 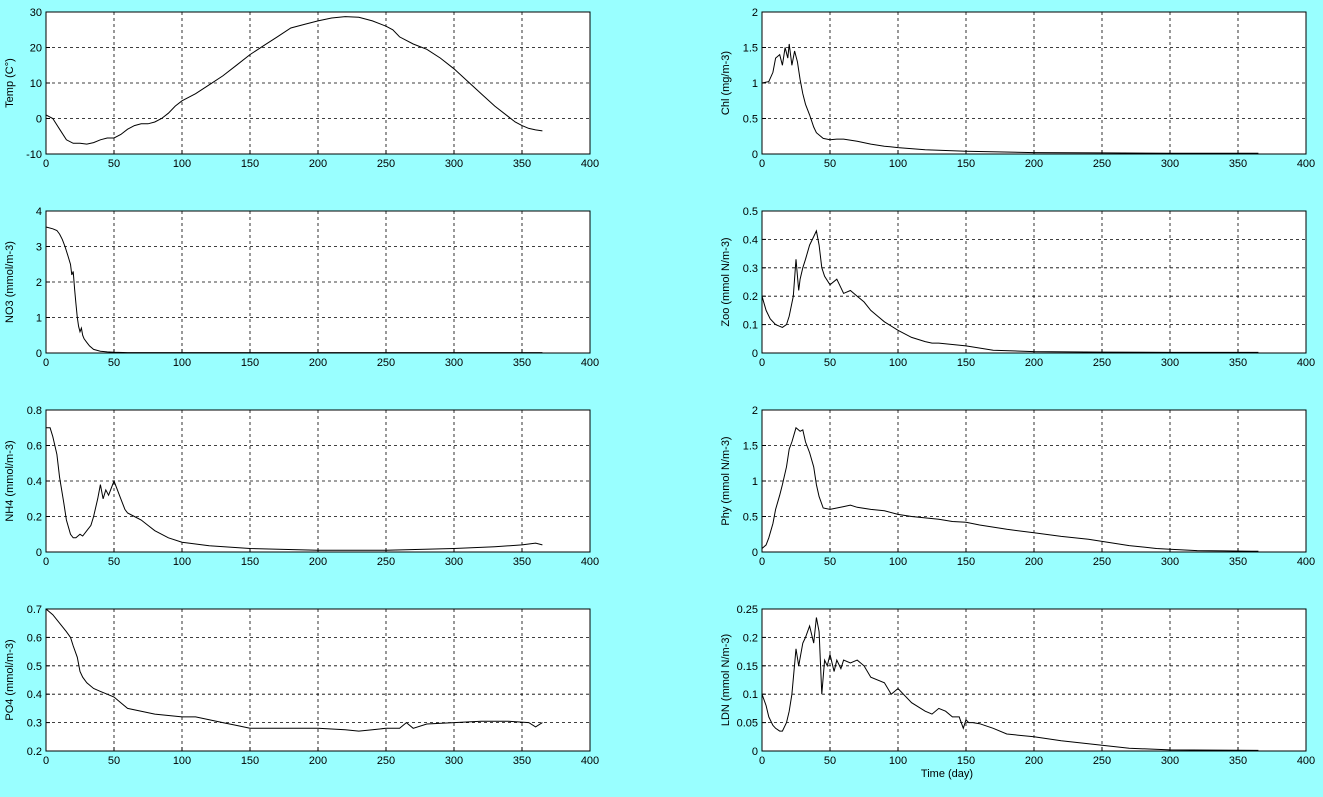 I want to click on zoo-x-tick-label: 0, so click(x=762, y=363).